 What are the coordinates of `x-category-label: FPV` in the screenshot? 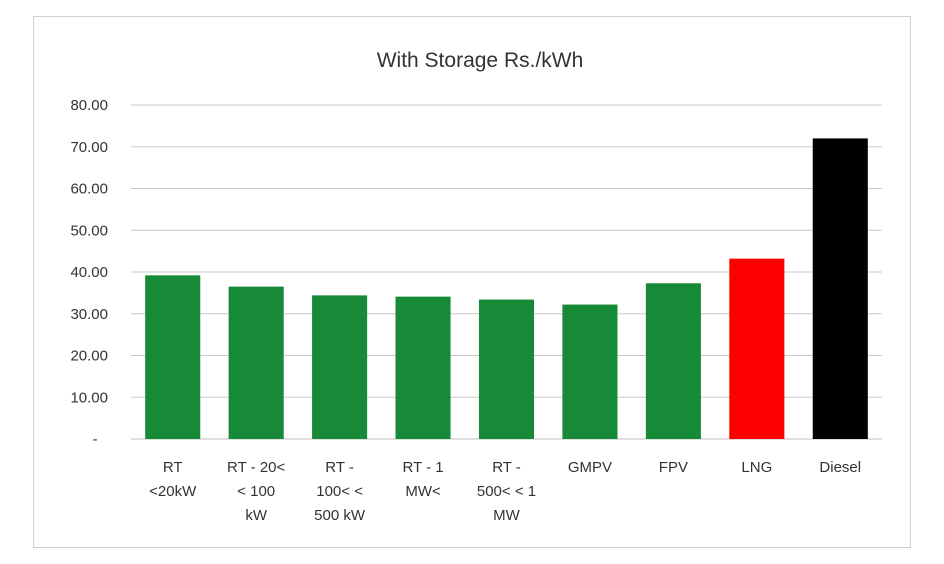 It's located at (673, 467).